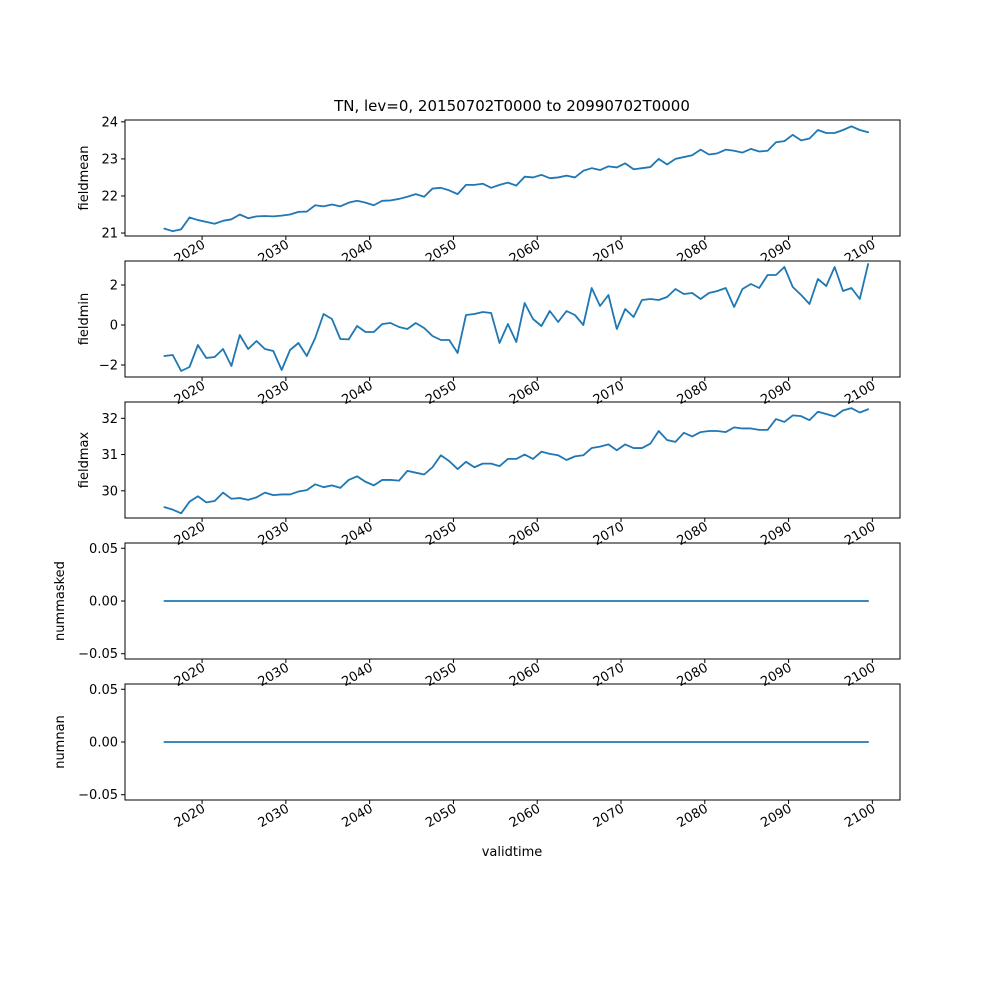 The width and height of the screenshot is (1000, 1000). Describe the element at coordinates (109, 234) in the screenshot. I see `y-tick-label: 21` at that location.